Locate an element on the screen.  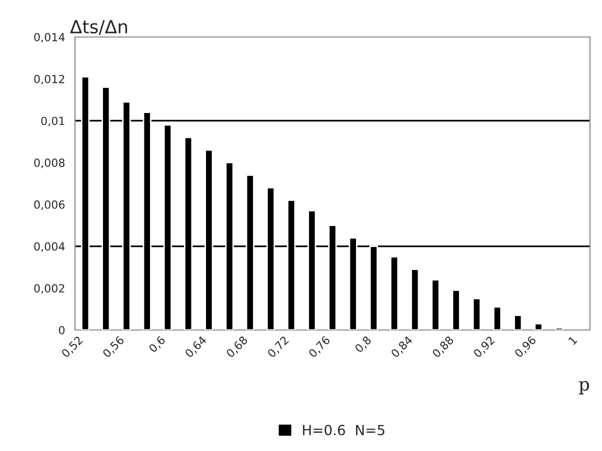
x-tick-label: 1 is located at coordinates (573, 340).